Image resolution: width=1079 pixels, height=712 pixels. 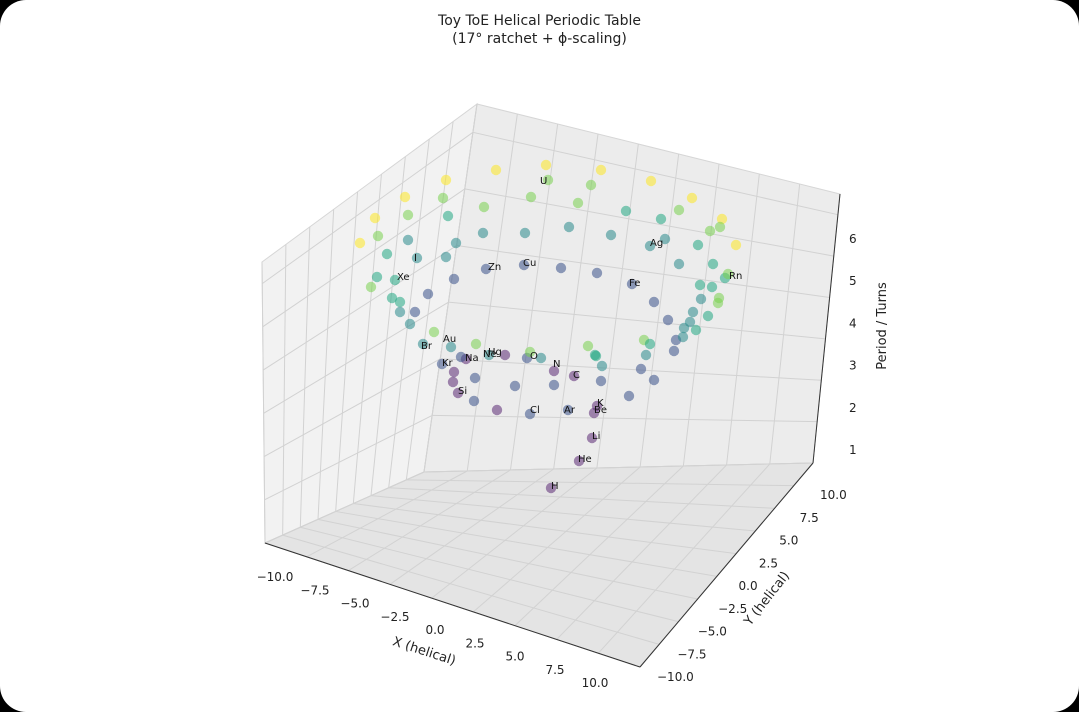 What do you see at coordinates (853, 408) in the screenshot?
I see `z-tick-label: 2` at bounding box center [853, 408].